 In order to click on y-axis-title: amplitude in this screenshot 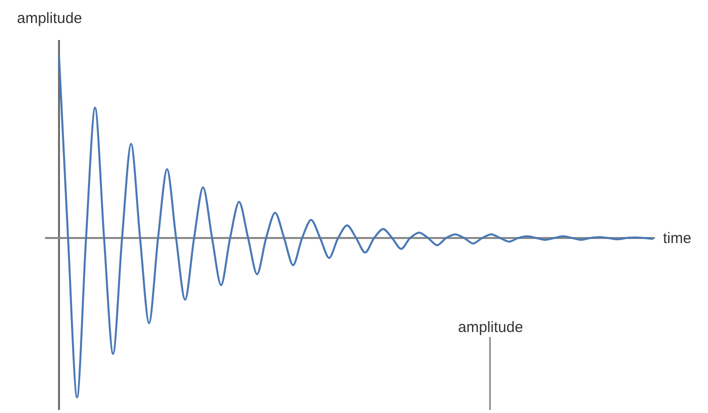, I will do `click(49, 18)`.